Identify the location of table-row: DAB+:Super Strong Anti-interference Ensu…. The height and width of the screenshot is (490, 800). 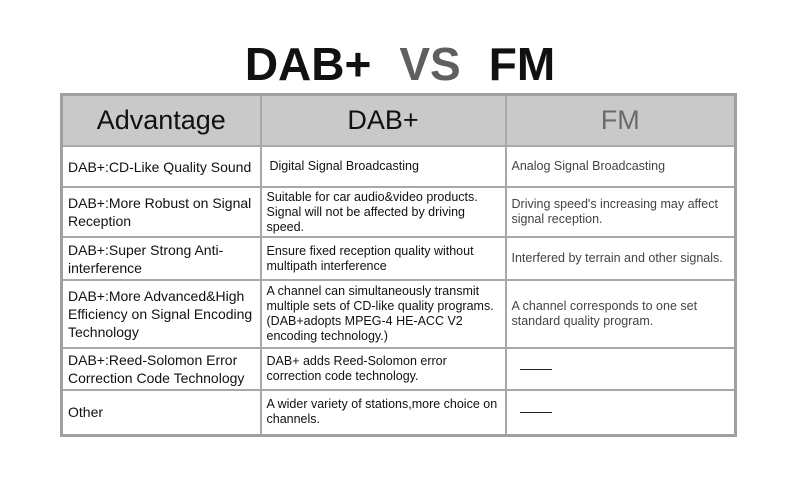
(398, 258).